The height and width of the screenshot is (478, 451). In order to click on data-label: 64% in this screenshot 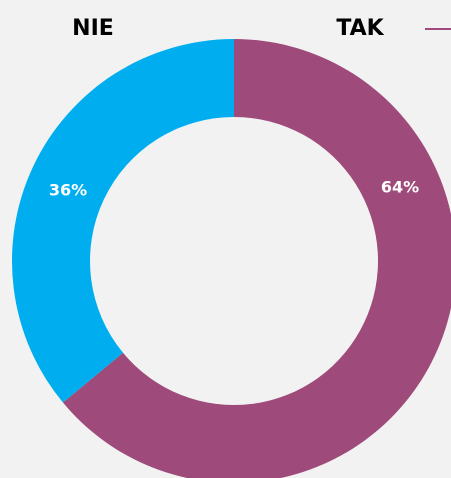, I will do `click(400, 187)`.